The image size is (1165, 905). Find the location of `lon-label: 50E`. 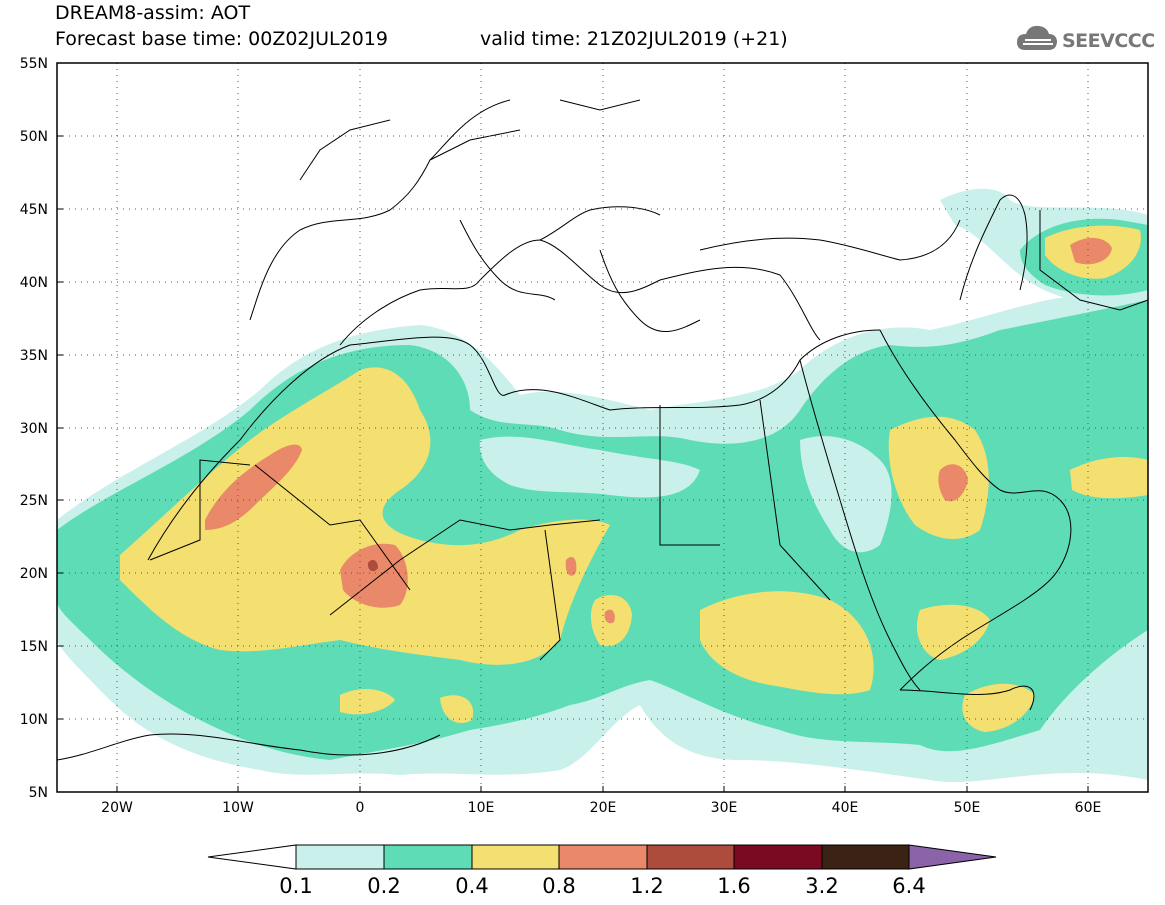

lon-label: 50E is located at coordinates (967, 808).